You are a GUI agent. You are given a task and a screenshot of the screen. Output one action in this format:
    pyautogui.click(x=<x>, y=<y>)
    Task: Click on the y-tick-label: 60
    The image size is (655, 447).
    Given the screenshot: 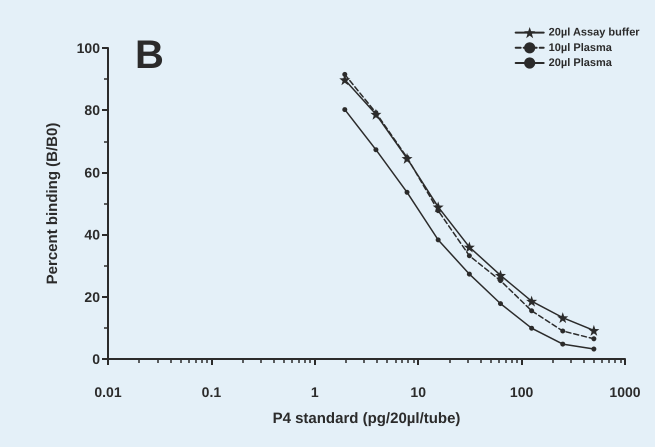 What is the action you would take?
    pyautogui.click(x=92, y=172)
    